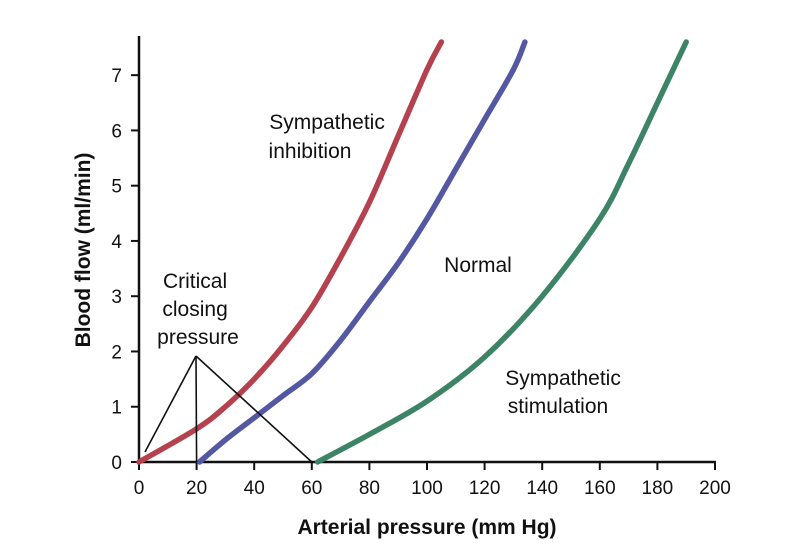  What do you see at coordinates (116, 352) in the screenshot?
I see `y-tick-label: 2` at bounding box center [116, 352].